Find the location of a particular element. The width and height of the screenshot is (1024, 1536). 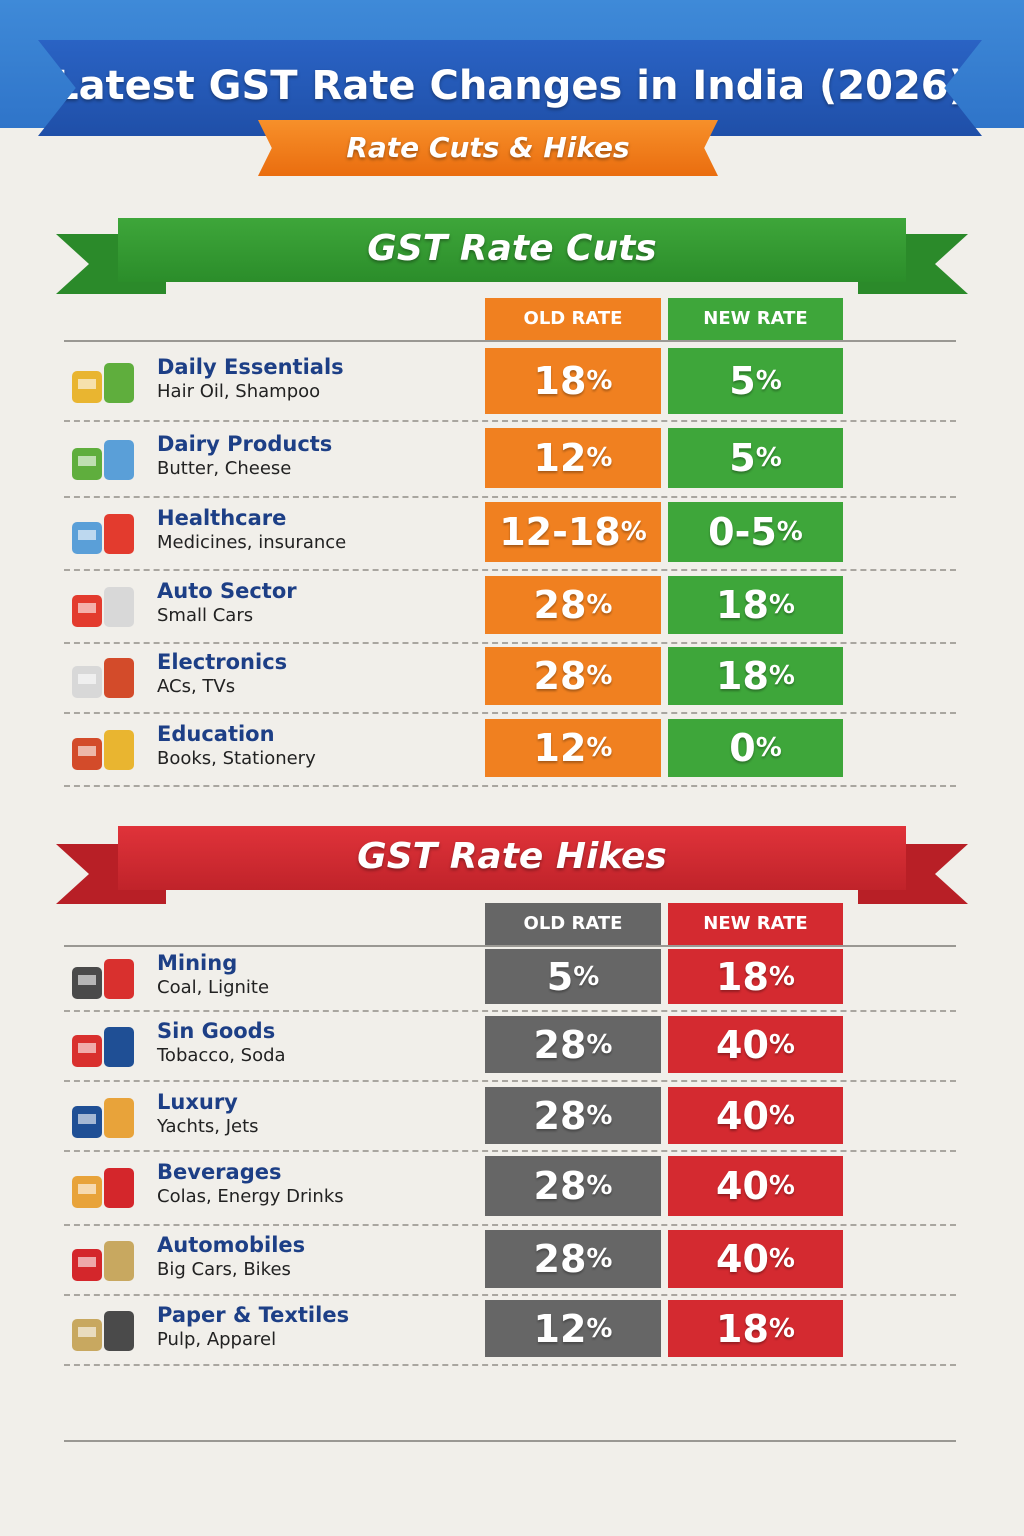

medical-kit-icon is located at coordinates (104, 532).